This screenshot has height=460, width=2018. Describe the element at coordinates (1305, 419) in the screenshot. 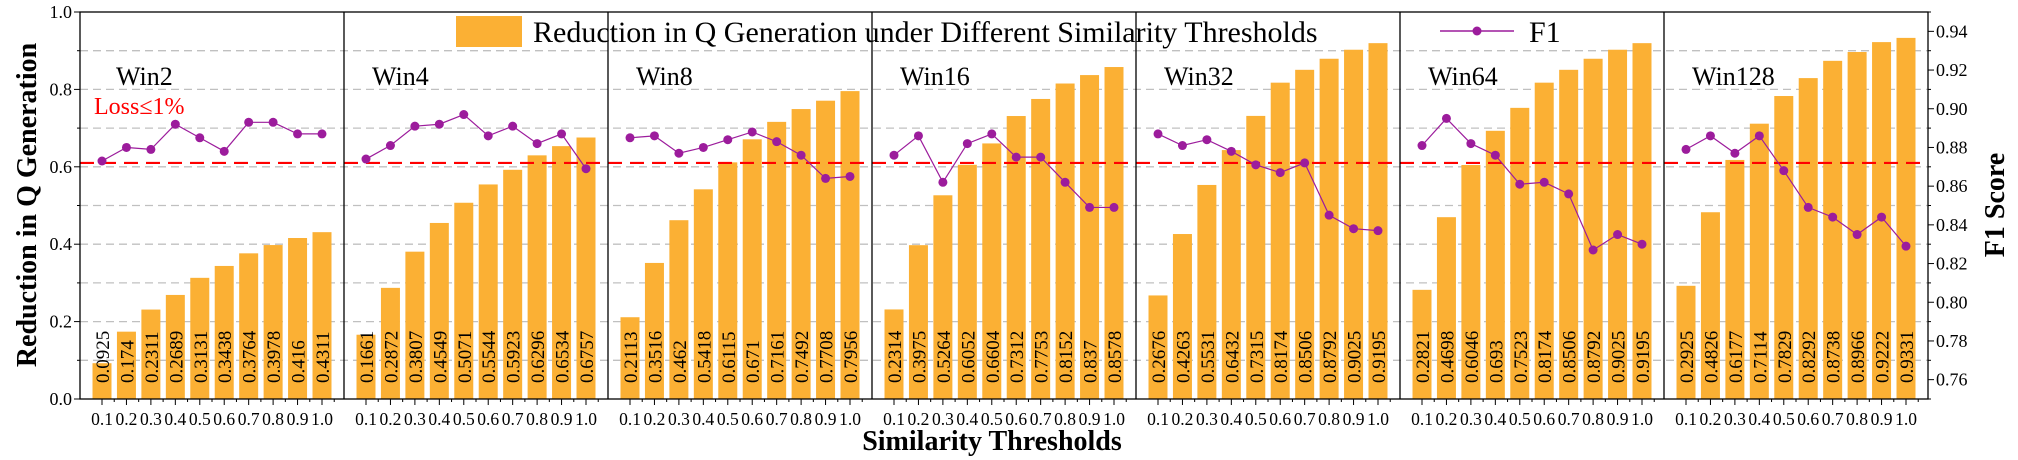

I see `x-tick-label: 0.7` at that location.